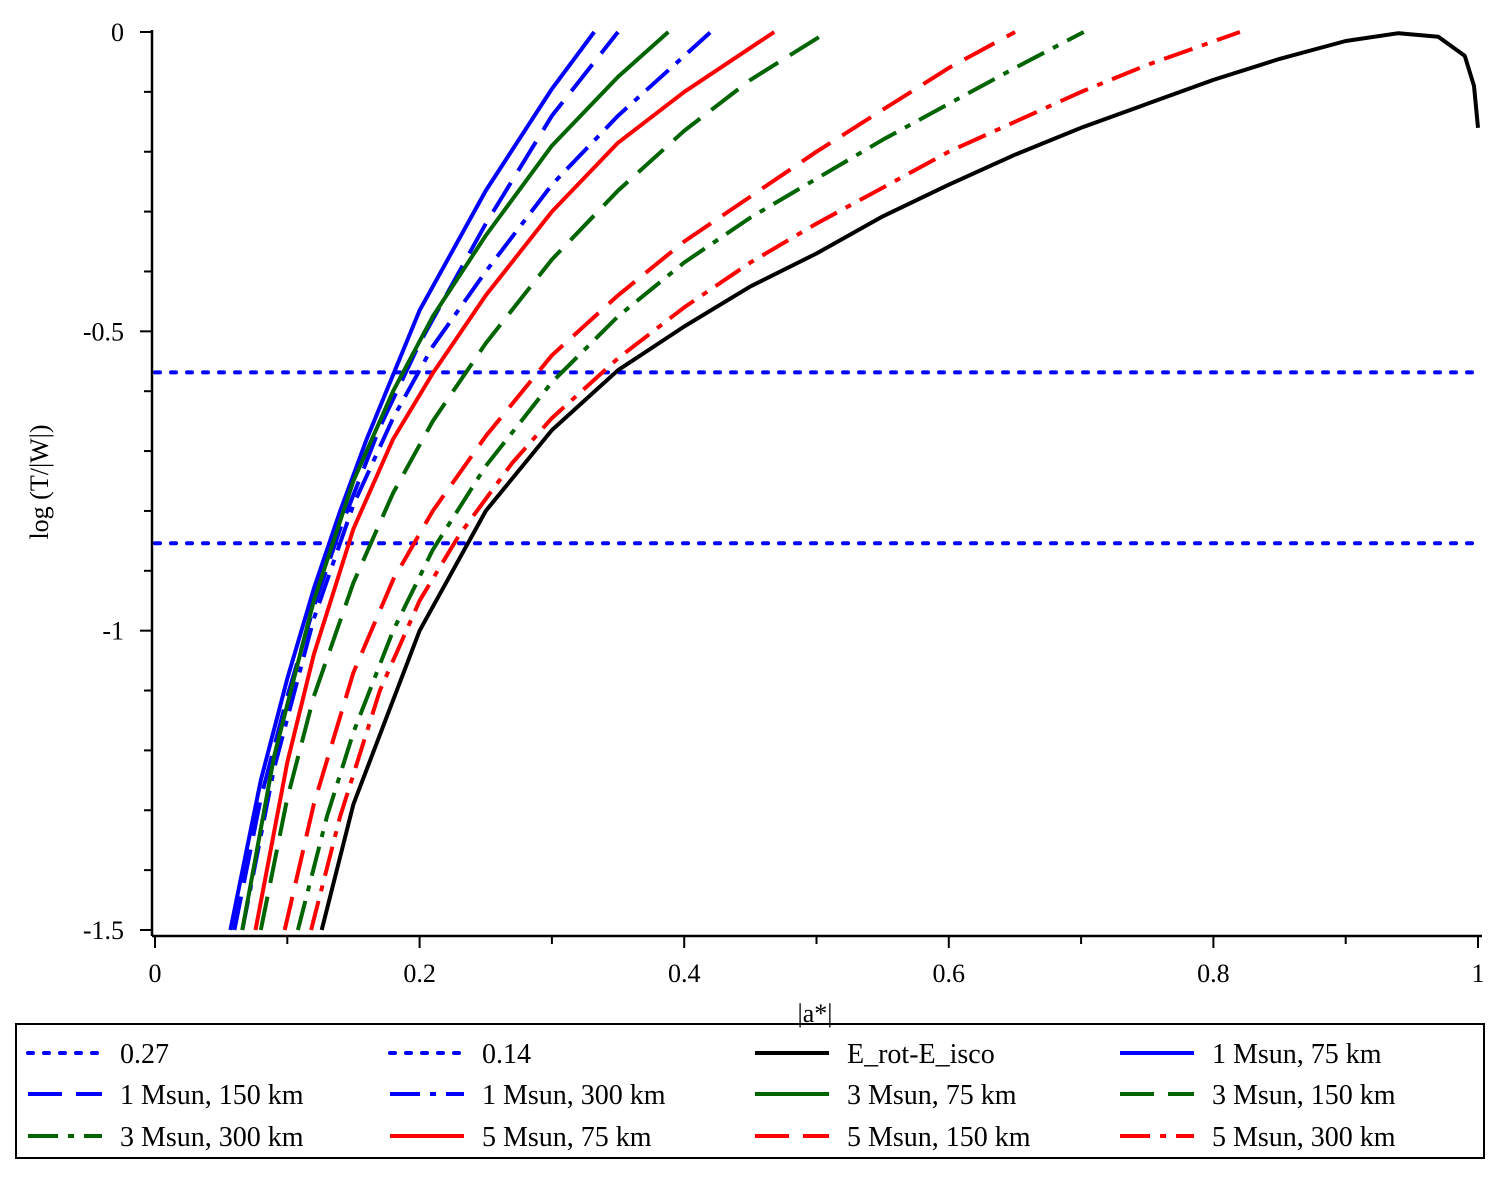 The image size is (1500, 1194). What do you see at coordinates (39, 481) in the screenshot?
I see `y-axis-label: log (T/|W|)` at bounding box center [39, 481].